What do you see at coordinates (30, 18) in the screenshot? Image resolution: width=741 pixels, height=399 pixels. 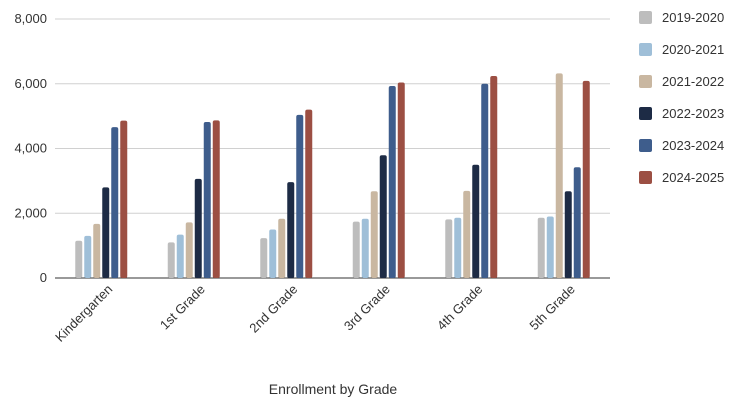 I see `y-tick-label: 8,000` at bounding box center [30, 18].